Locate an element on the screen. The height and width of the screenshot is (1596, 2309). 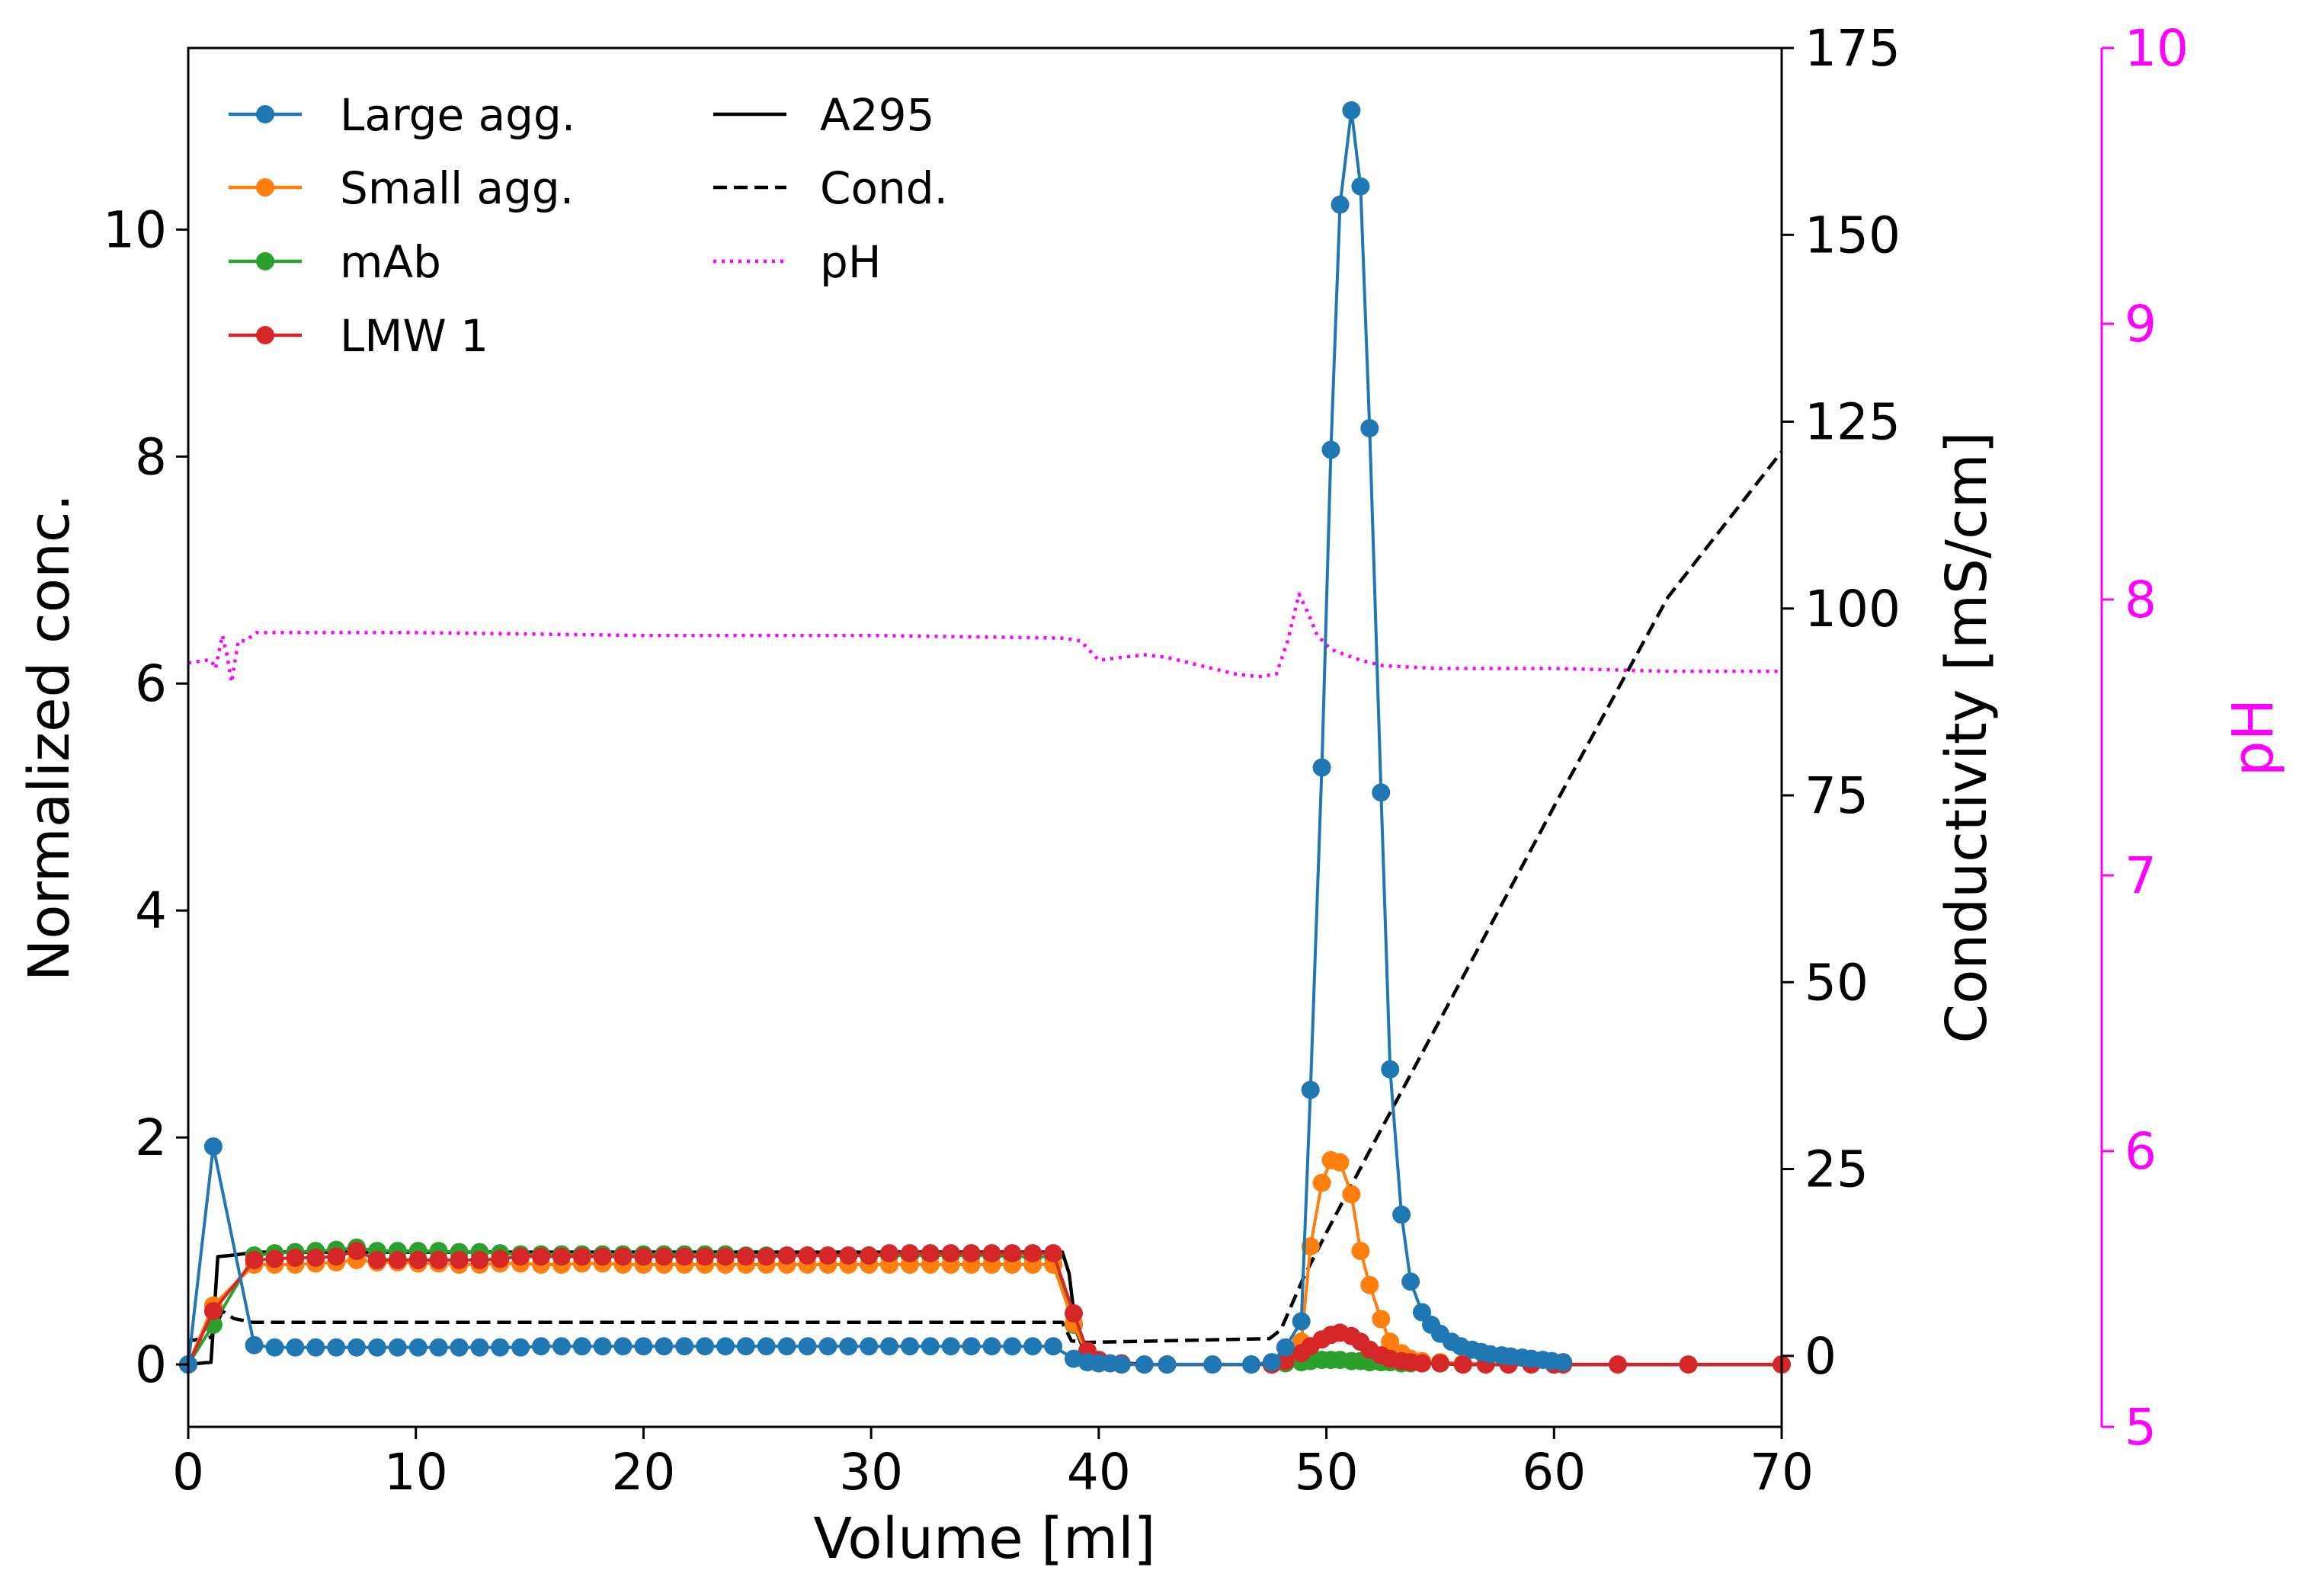
legend-label-a295: A295 is located at coordinates (877, 115).